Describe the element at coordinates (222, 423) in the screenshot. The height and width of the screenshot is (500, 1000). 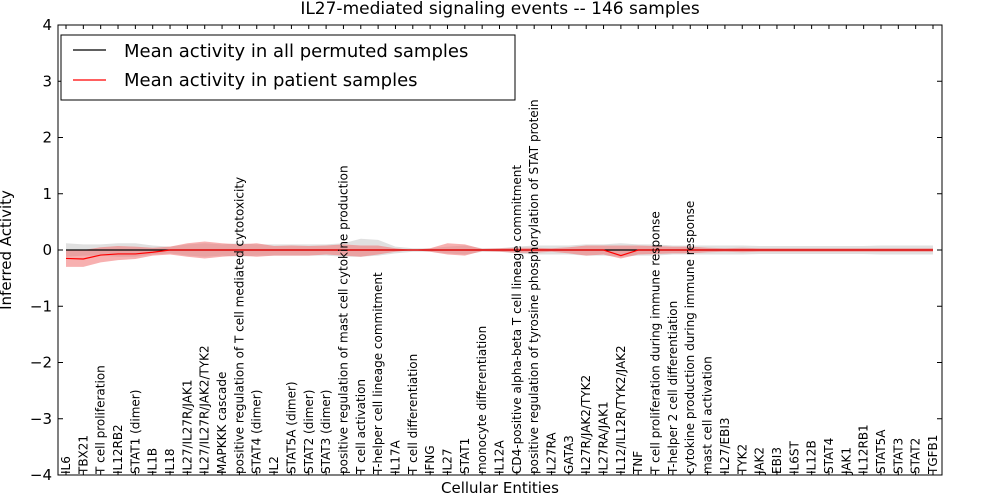
I see `x-tick-label: MAPKKK cascade` at that location.